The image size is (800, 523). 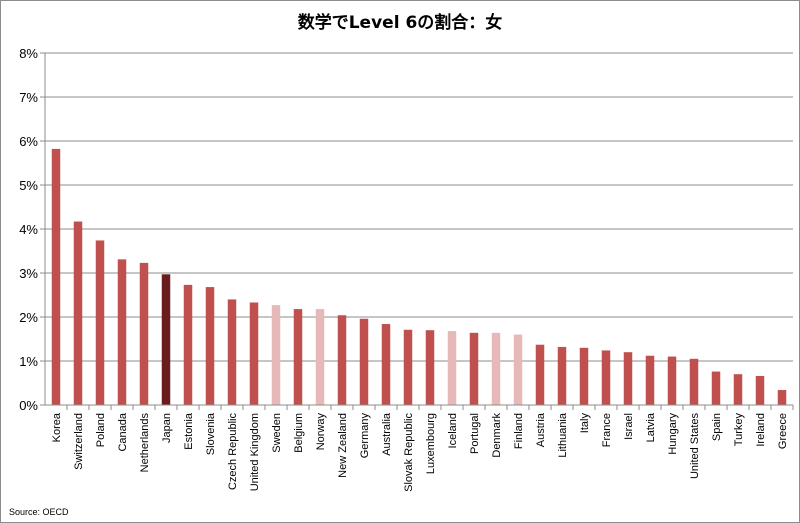 I want to click on x-tick-label: United Kingdom, so click(x=255, y=452).